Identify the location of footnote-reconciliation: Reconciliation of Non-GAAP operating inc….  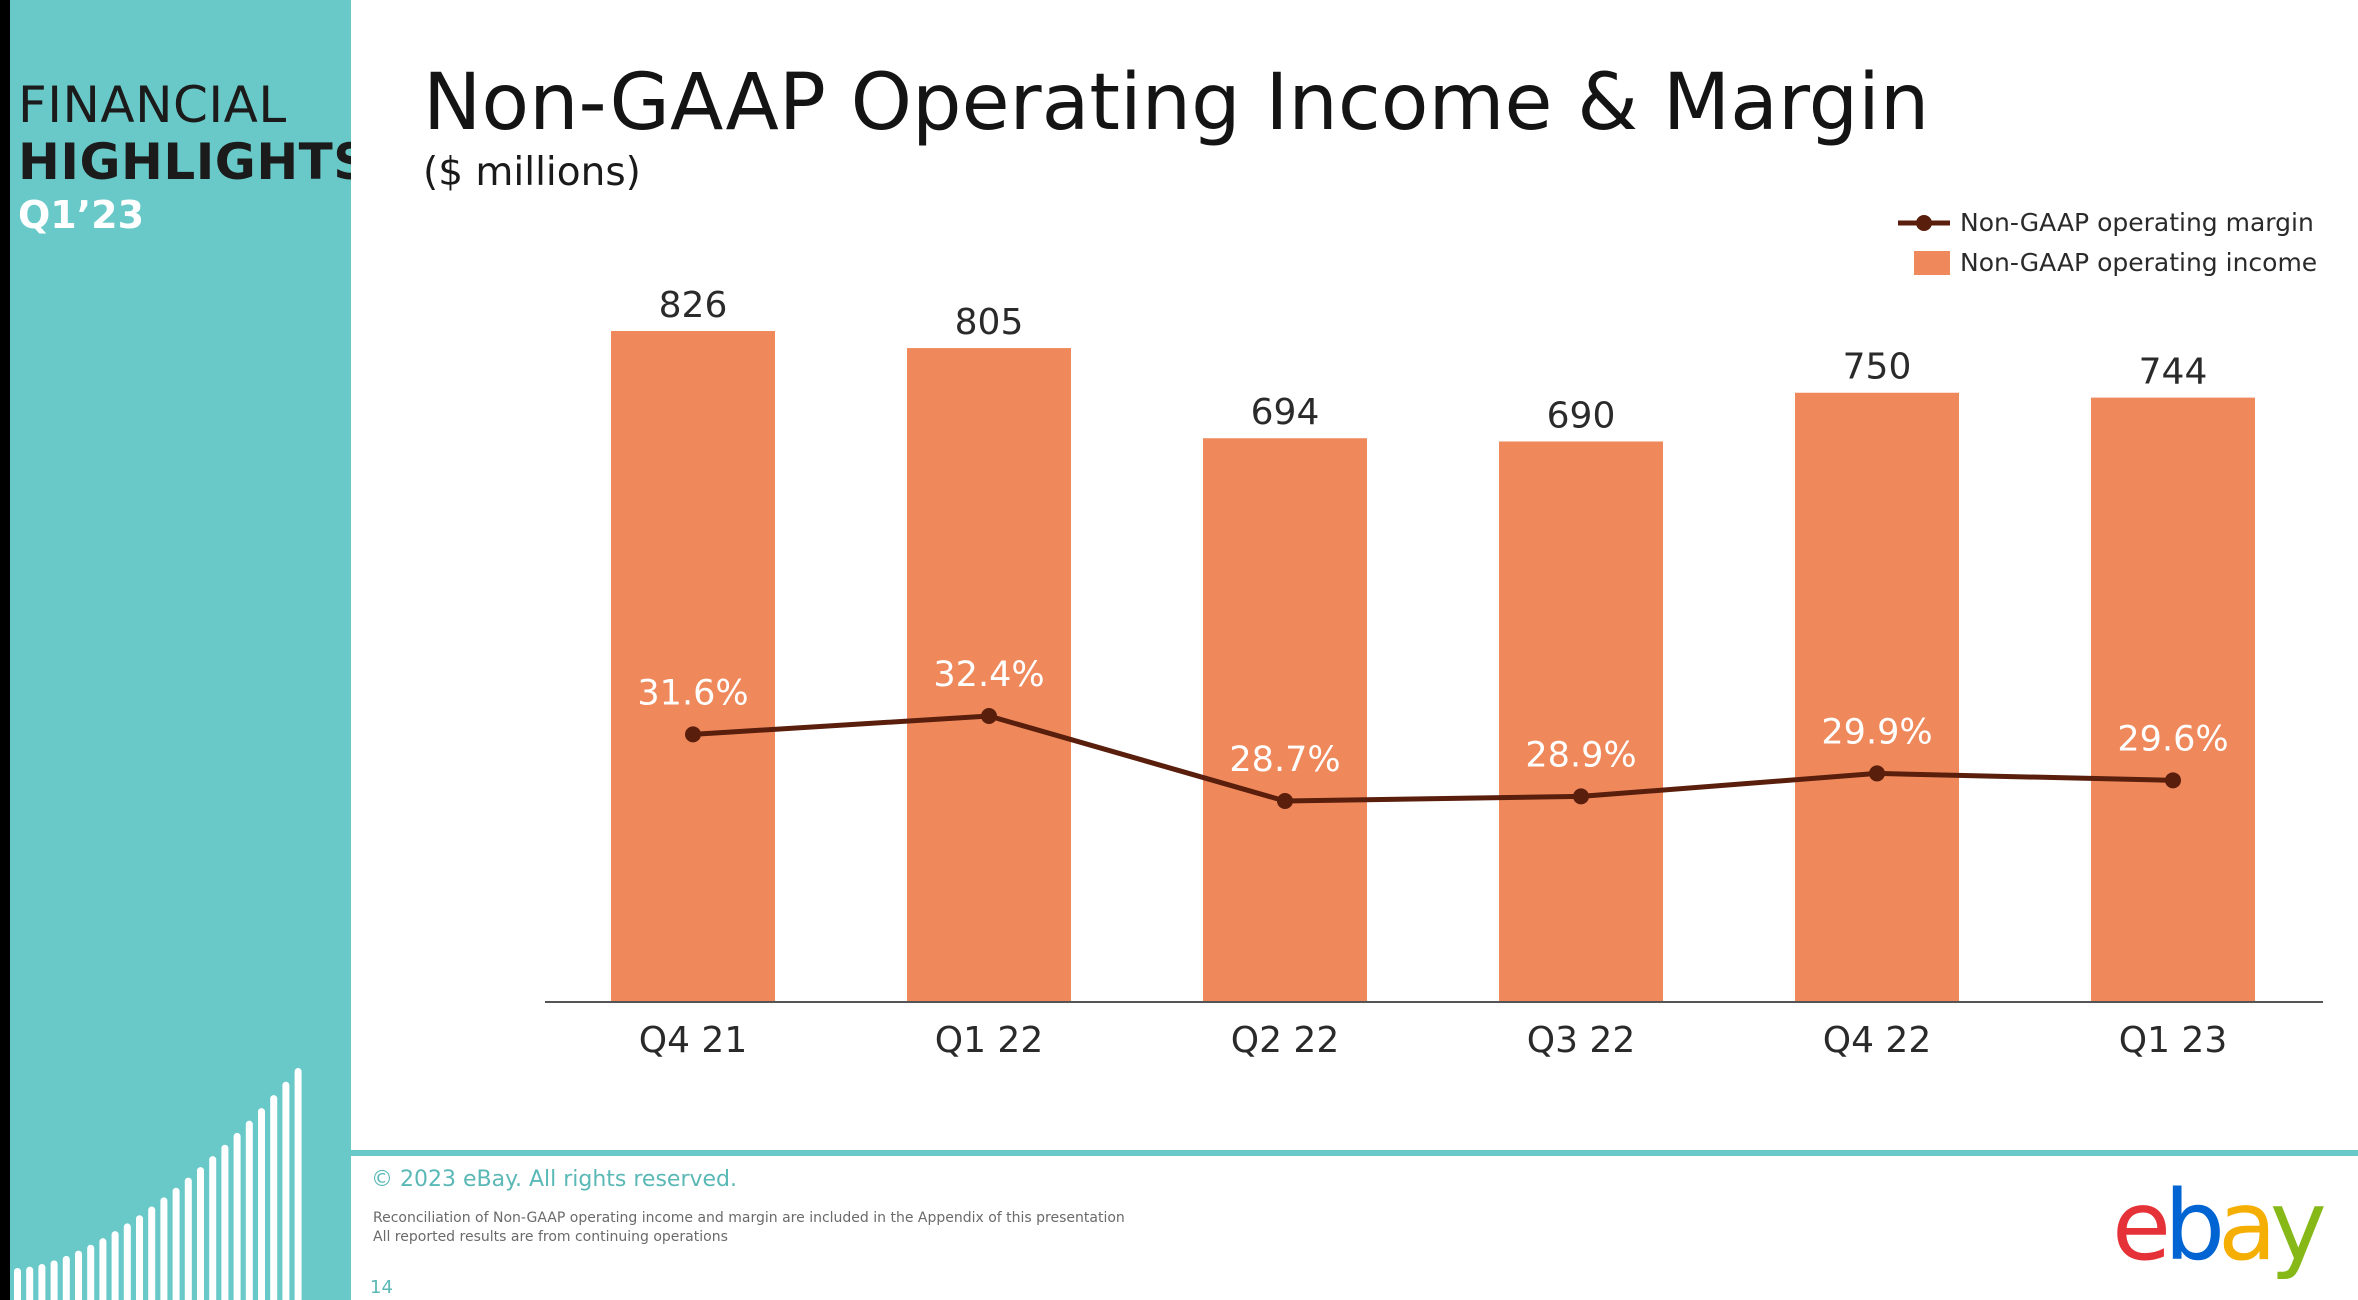
(749, 1218).